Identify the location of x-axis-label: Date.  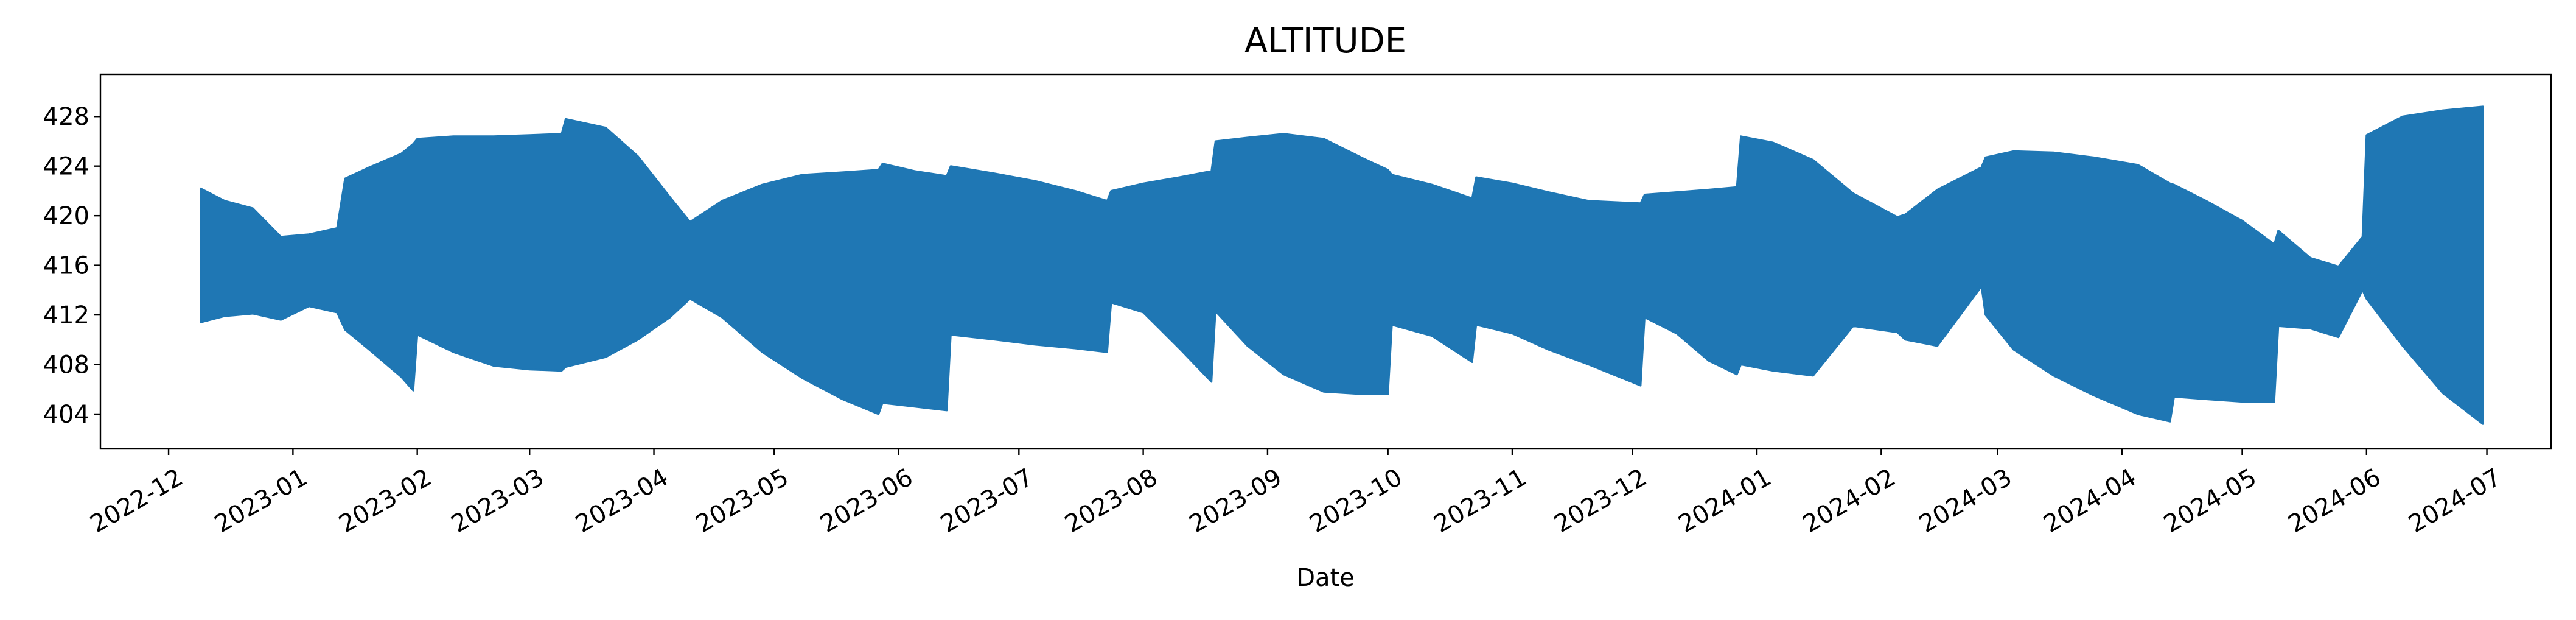
(1325, 578).